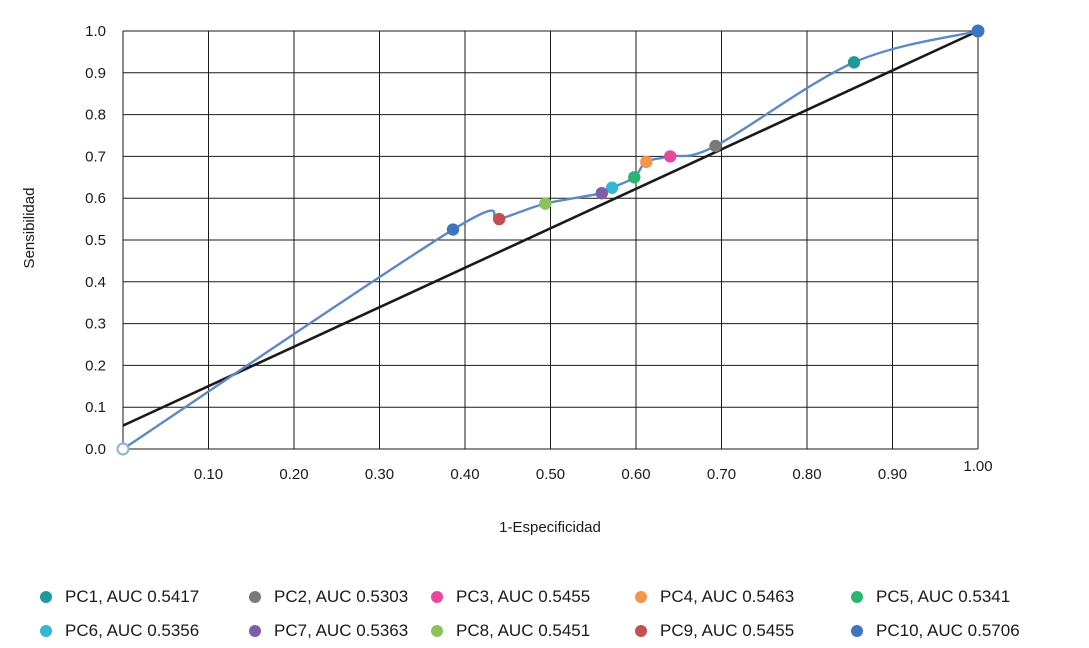  What do you see at coordinates (95, 73) in the screenshot?
I see `y-tick-label: 0.9` at bounding box center [95, 73].